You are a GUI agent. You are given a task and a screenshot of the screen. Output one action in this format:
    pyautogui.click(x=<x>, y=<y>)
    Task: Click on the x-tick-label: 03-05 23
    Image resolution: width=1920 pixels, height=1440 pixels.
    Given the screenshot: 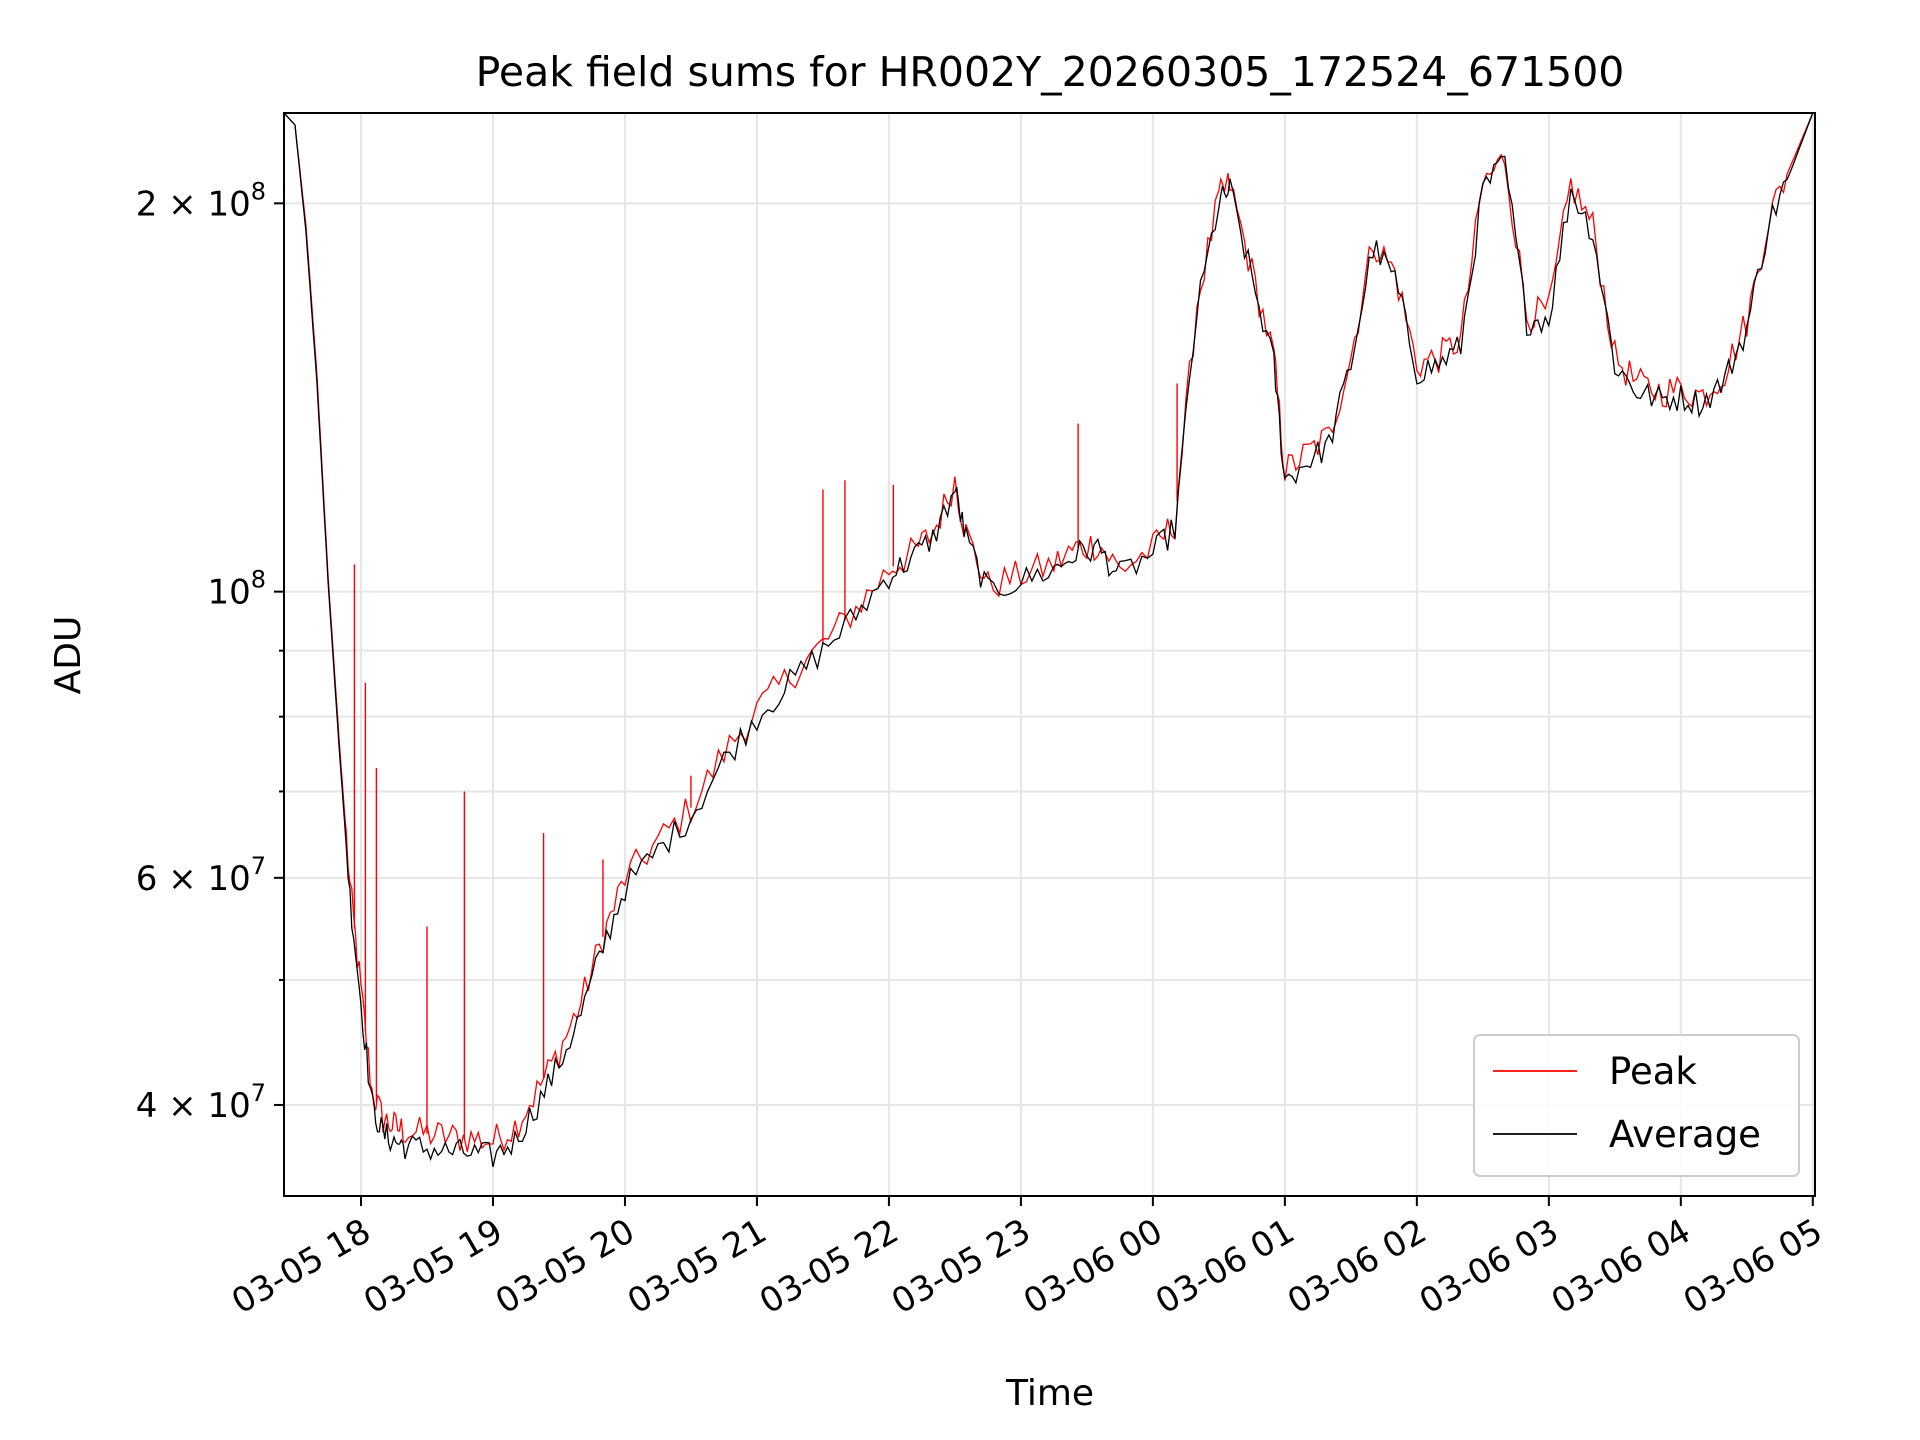 What is the action you would take?
    pyautogui.click(x=961, y=1266)
    